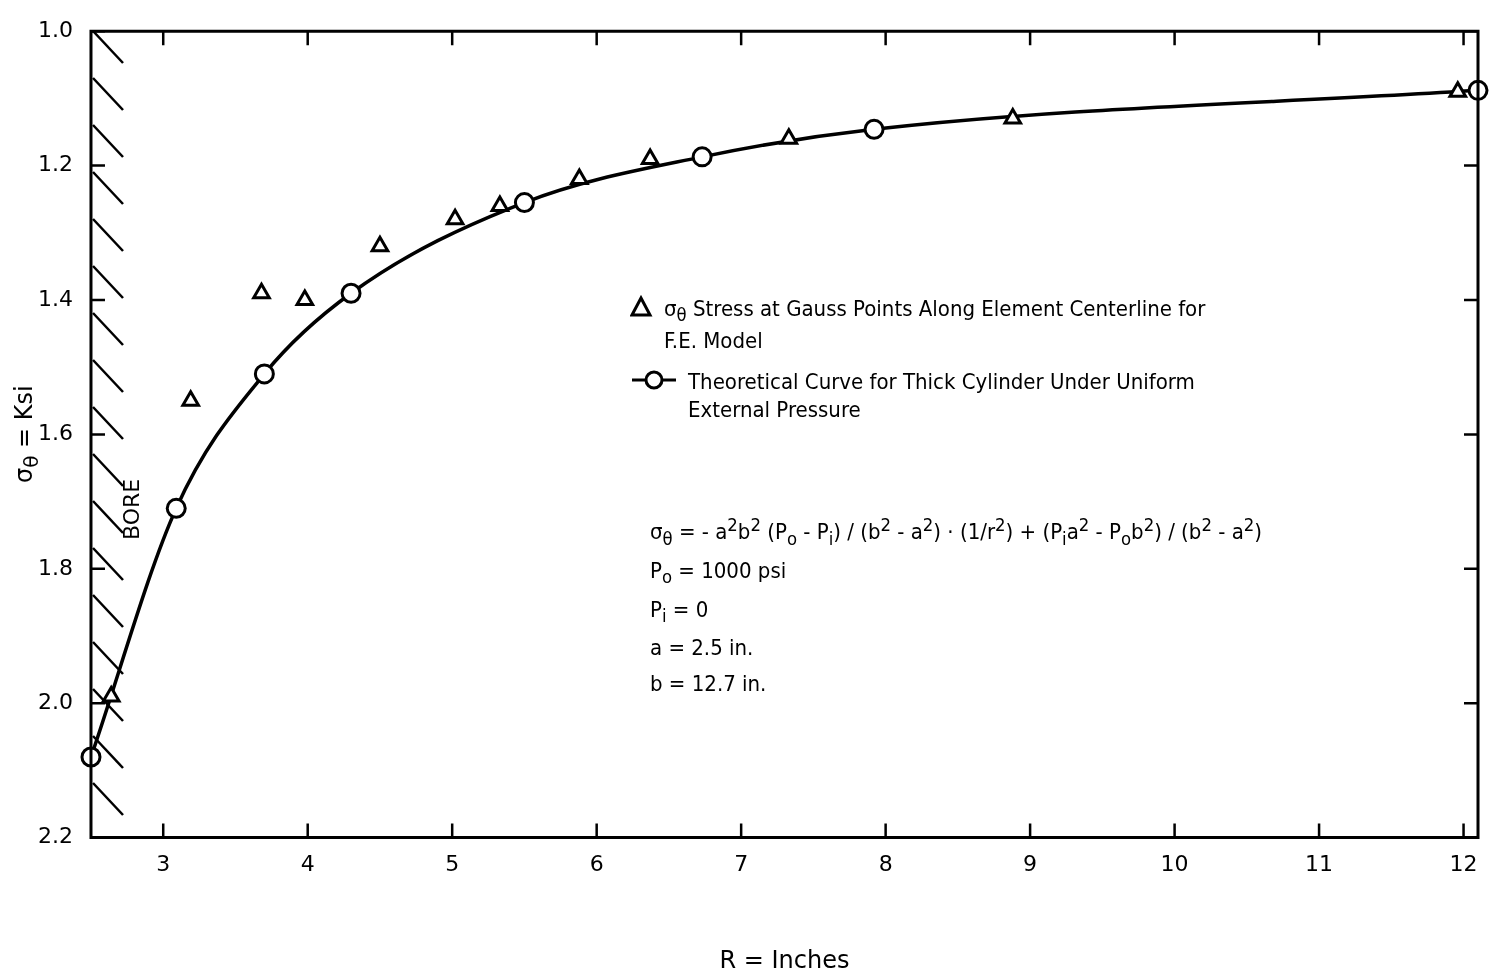 The image size is (1492, 980). I want to click on annotation: b = 12.7 in., so click(709, 683).